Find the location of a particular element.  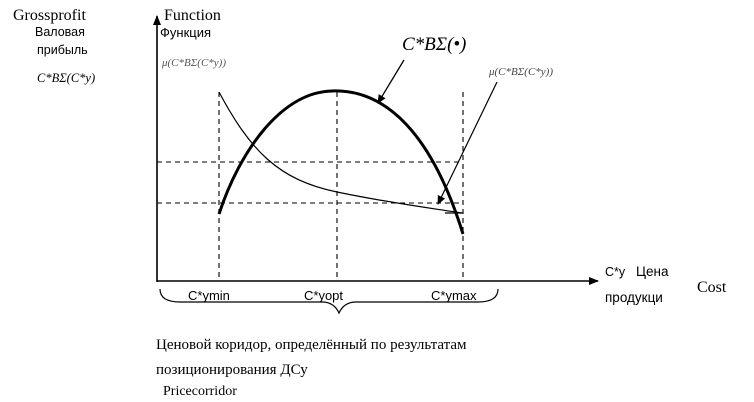

caption-en: Pricecorridor is located at coordinates (200, 391).